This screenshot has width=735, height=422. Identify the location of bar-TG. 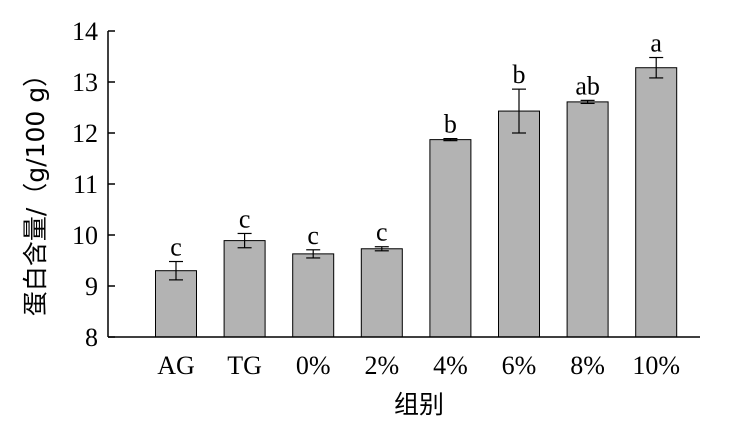
(244, 289).